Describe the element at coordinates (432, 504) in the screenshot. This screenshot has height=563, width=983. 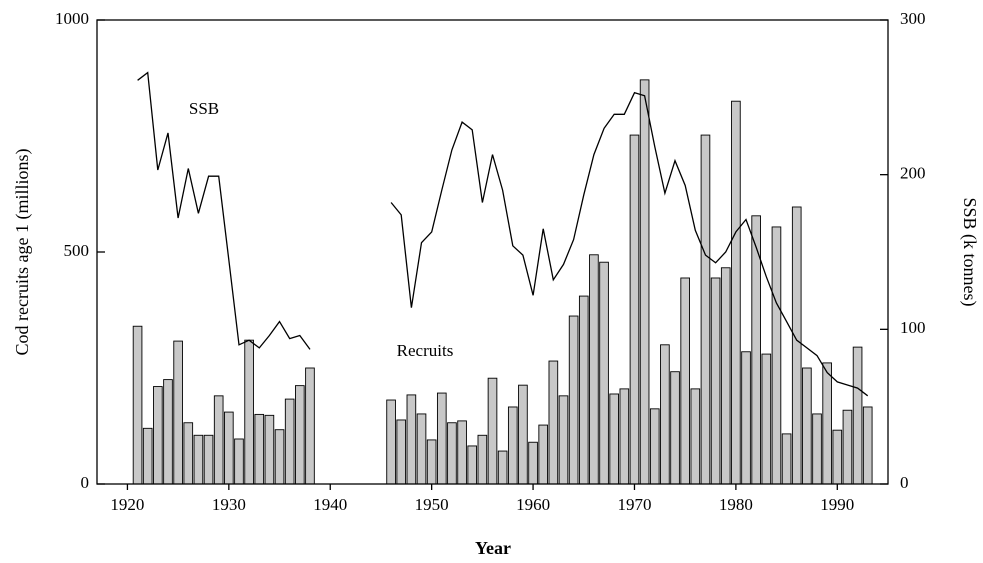
I see `x-tick-label: 1950` at that location.